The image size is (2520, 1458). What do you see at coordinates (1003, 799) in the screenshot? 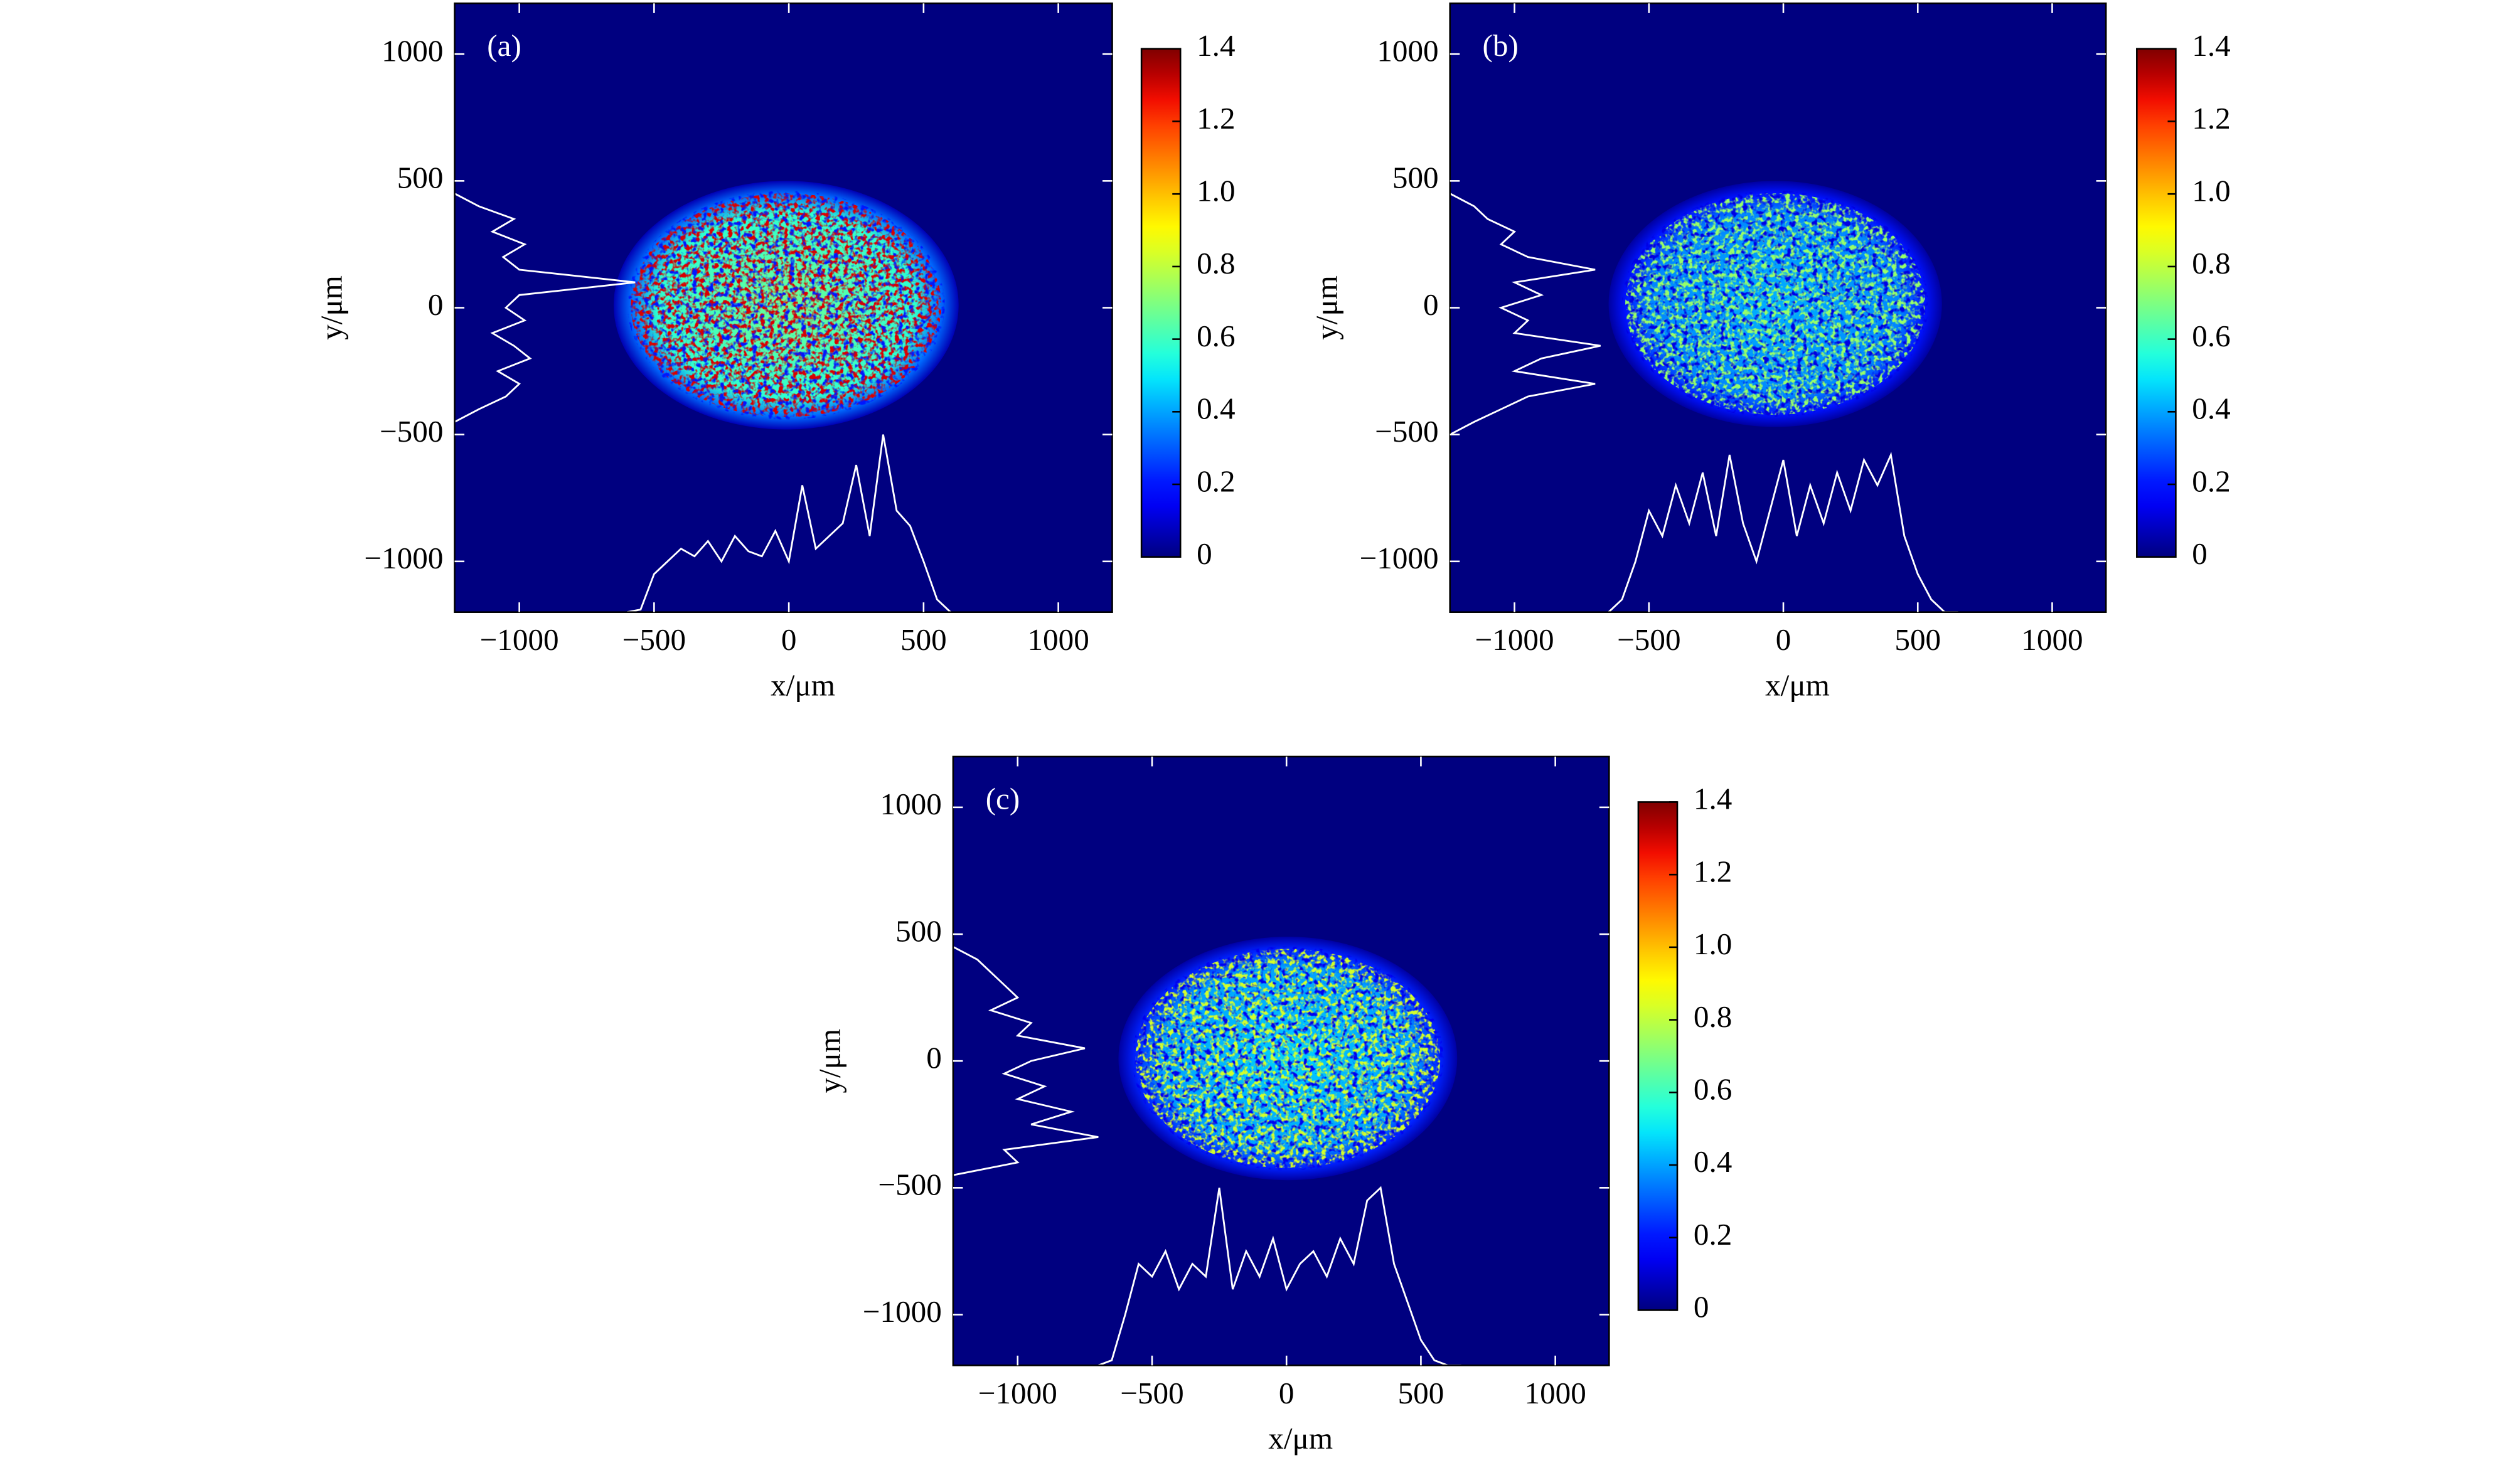
I see `panel-label: (c)` at bounding box center [1003, 799].